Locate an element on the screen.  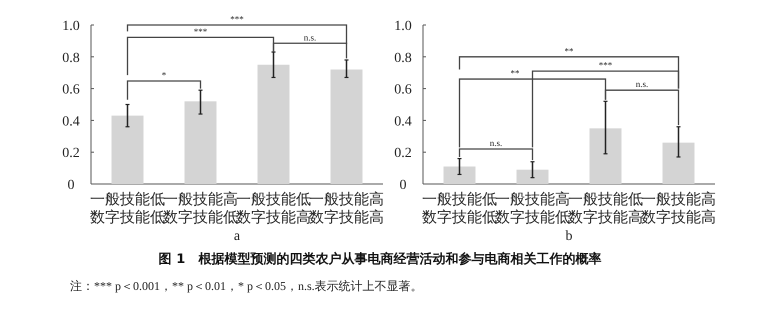
text: 图 1 根据模型预测的四类农户从事电商经营活动和参与电商相关工作的概率 is located at coordinates (380, 259).